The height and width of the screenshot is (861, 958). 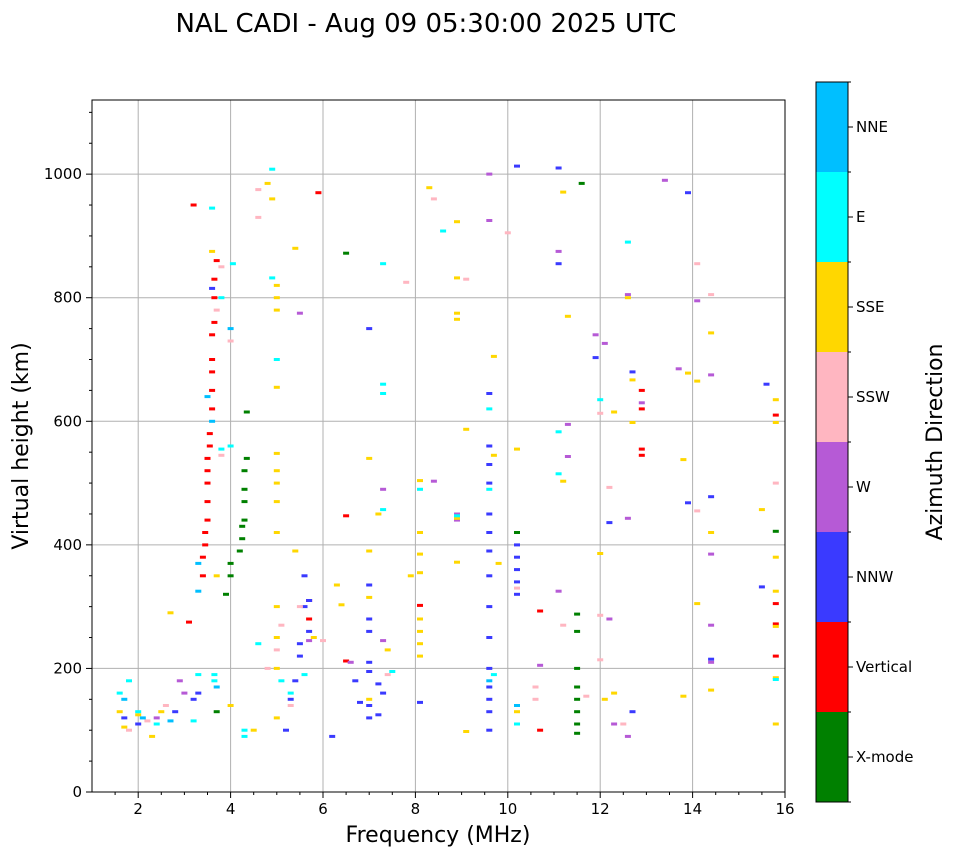 I want to click on x-tick-label: 2, so click(x=138, y=809).